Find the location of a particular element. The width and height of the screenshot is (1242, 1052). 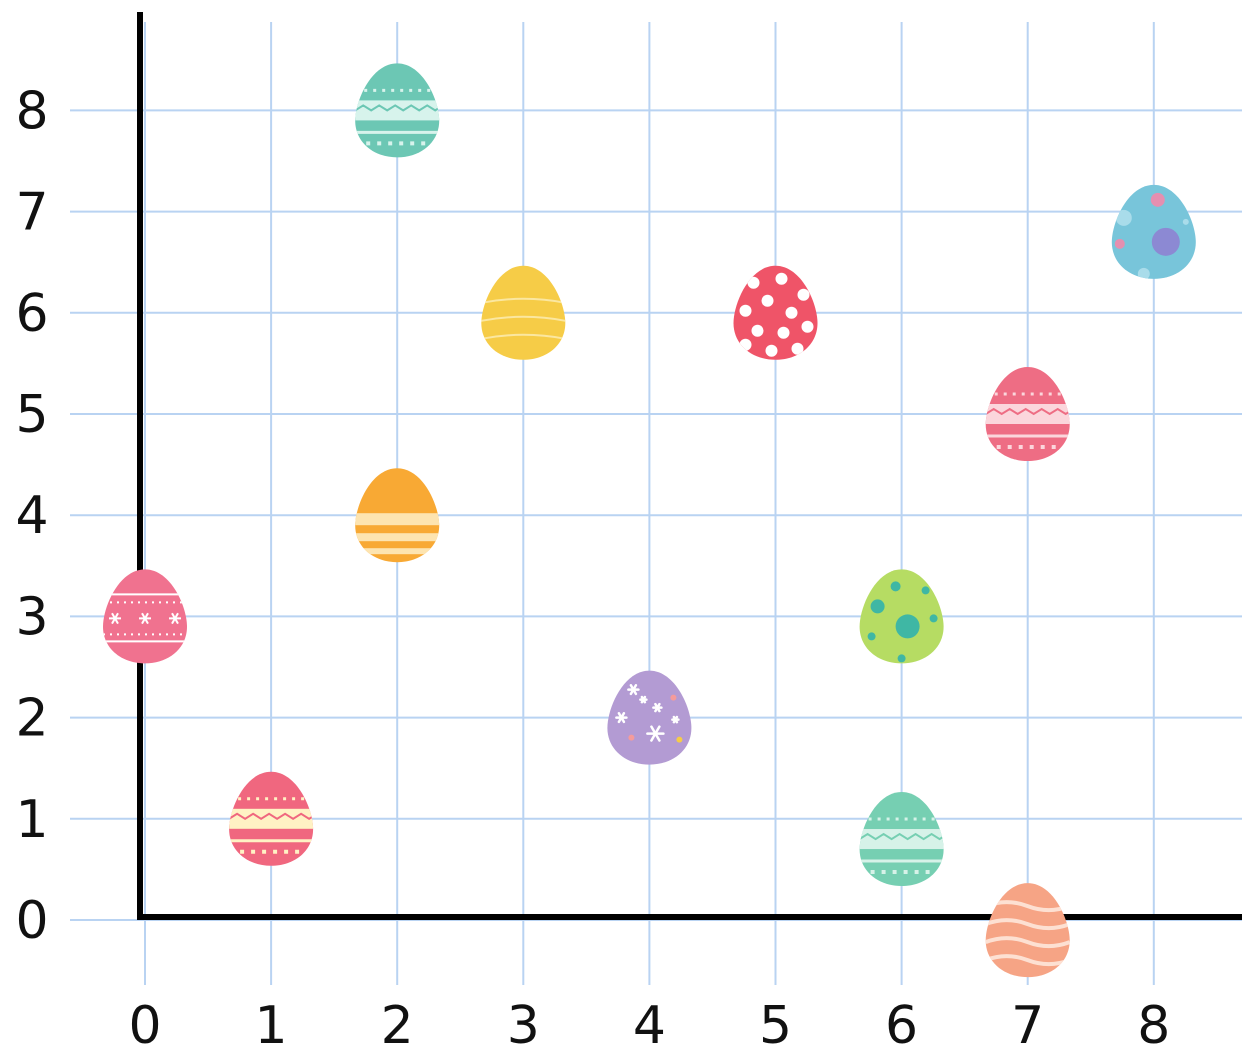

x-tick-label: 4 is located at coordinates (649, 1024).